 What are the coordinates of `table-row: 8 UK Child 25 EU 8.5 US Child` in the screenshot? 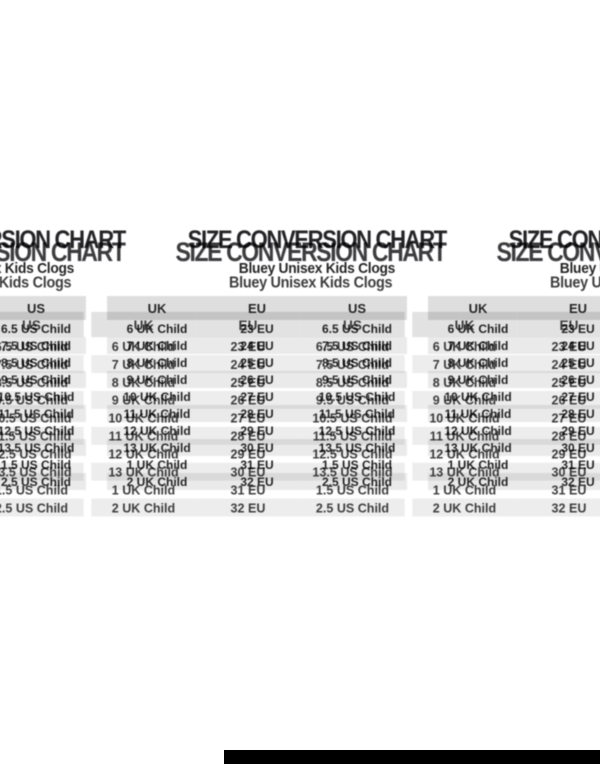 It's located at (248, 382).